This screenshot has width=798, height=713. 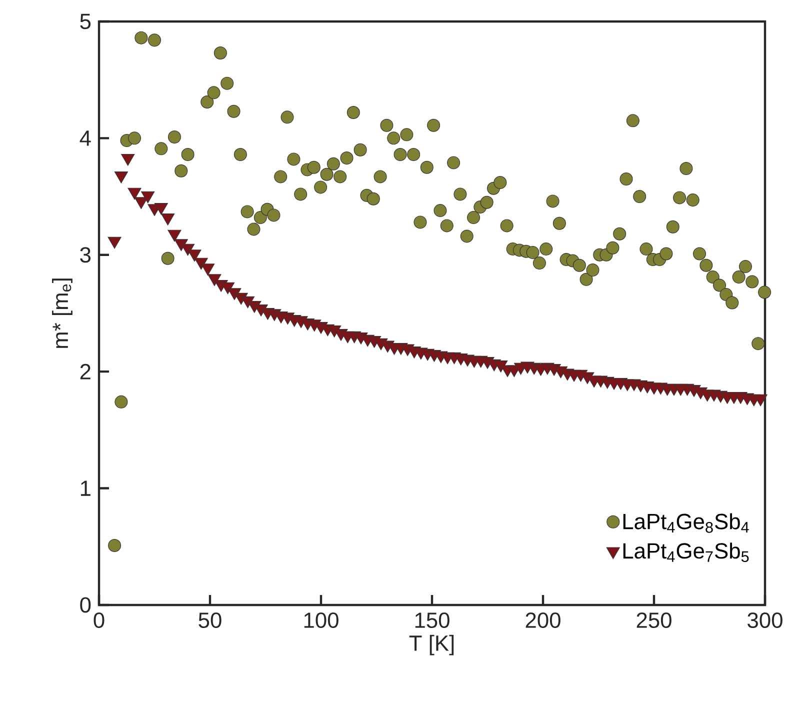 What do you see at coordinates (99, 620) in the screenshot?
I see `x-tick-label: 0` at bounding box center [99, 620].